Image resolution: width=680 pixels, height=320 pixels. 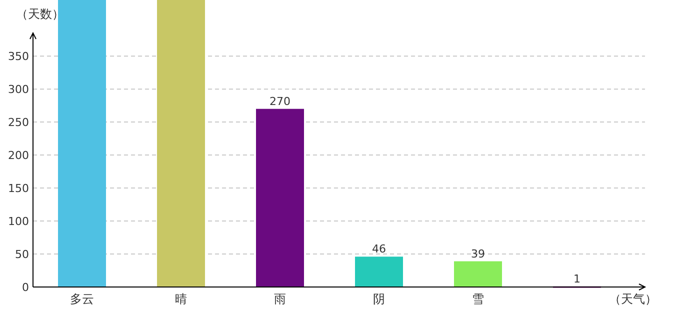 What do you see at coordinates (280, 299) in the screenshot?
I see `x-tick-label: 雨` at bounding box center [280, 299].